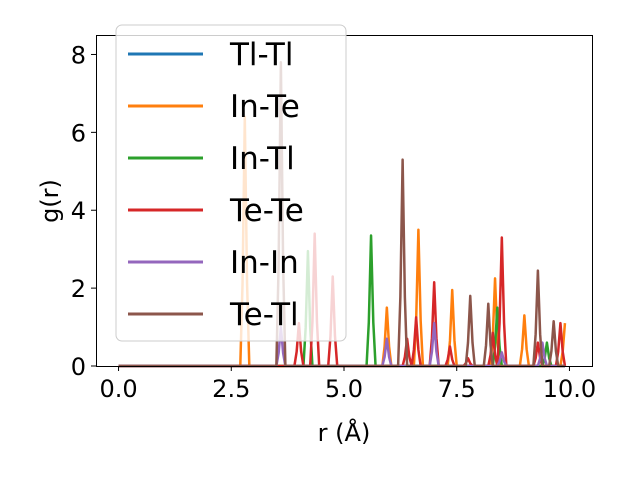  What do you see at coordinates (264, 315) in the screenshot?
I see `legend-label: Te-Tl` at bounding box center [264, 315].